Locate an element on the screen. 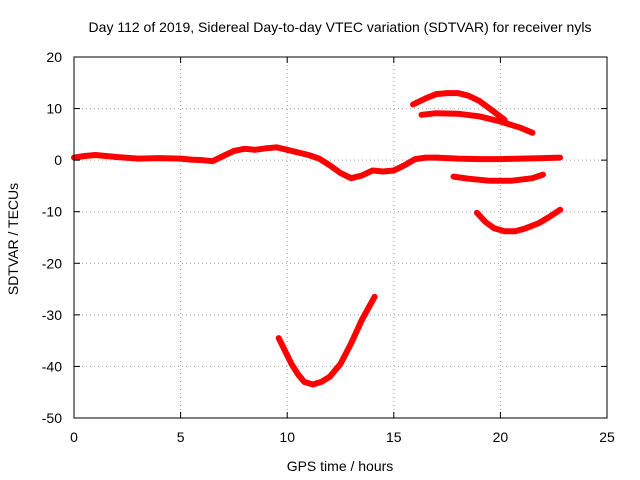  series-arc-upper is located at coordinates (477, 123).